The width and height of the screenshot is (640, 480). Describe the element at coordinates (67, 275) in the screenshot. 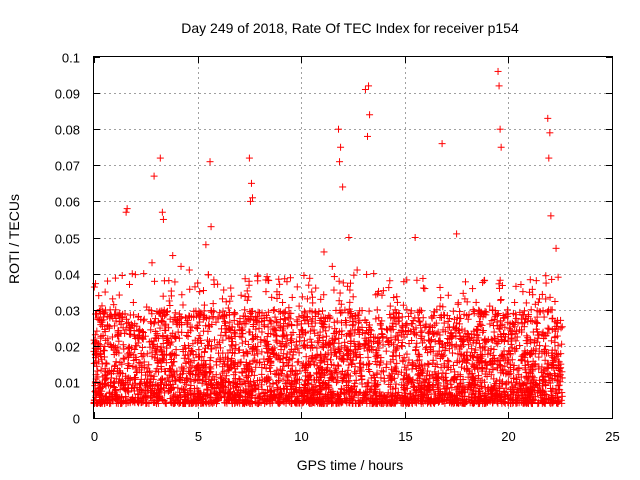

I see `y-tick-label: 0.04` at that location.